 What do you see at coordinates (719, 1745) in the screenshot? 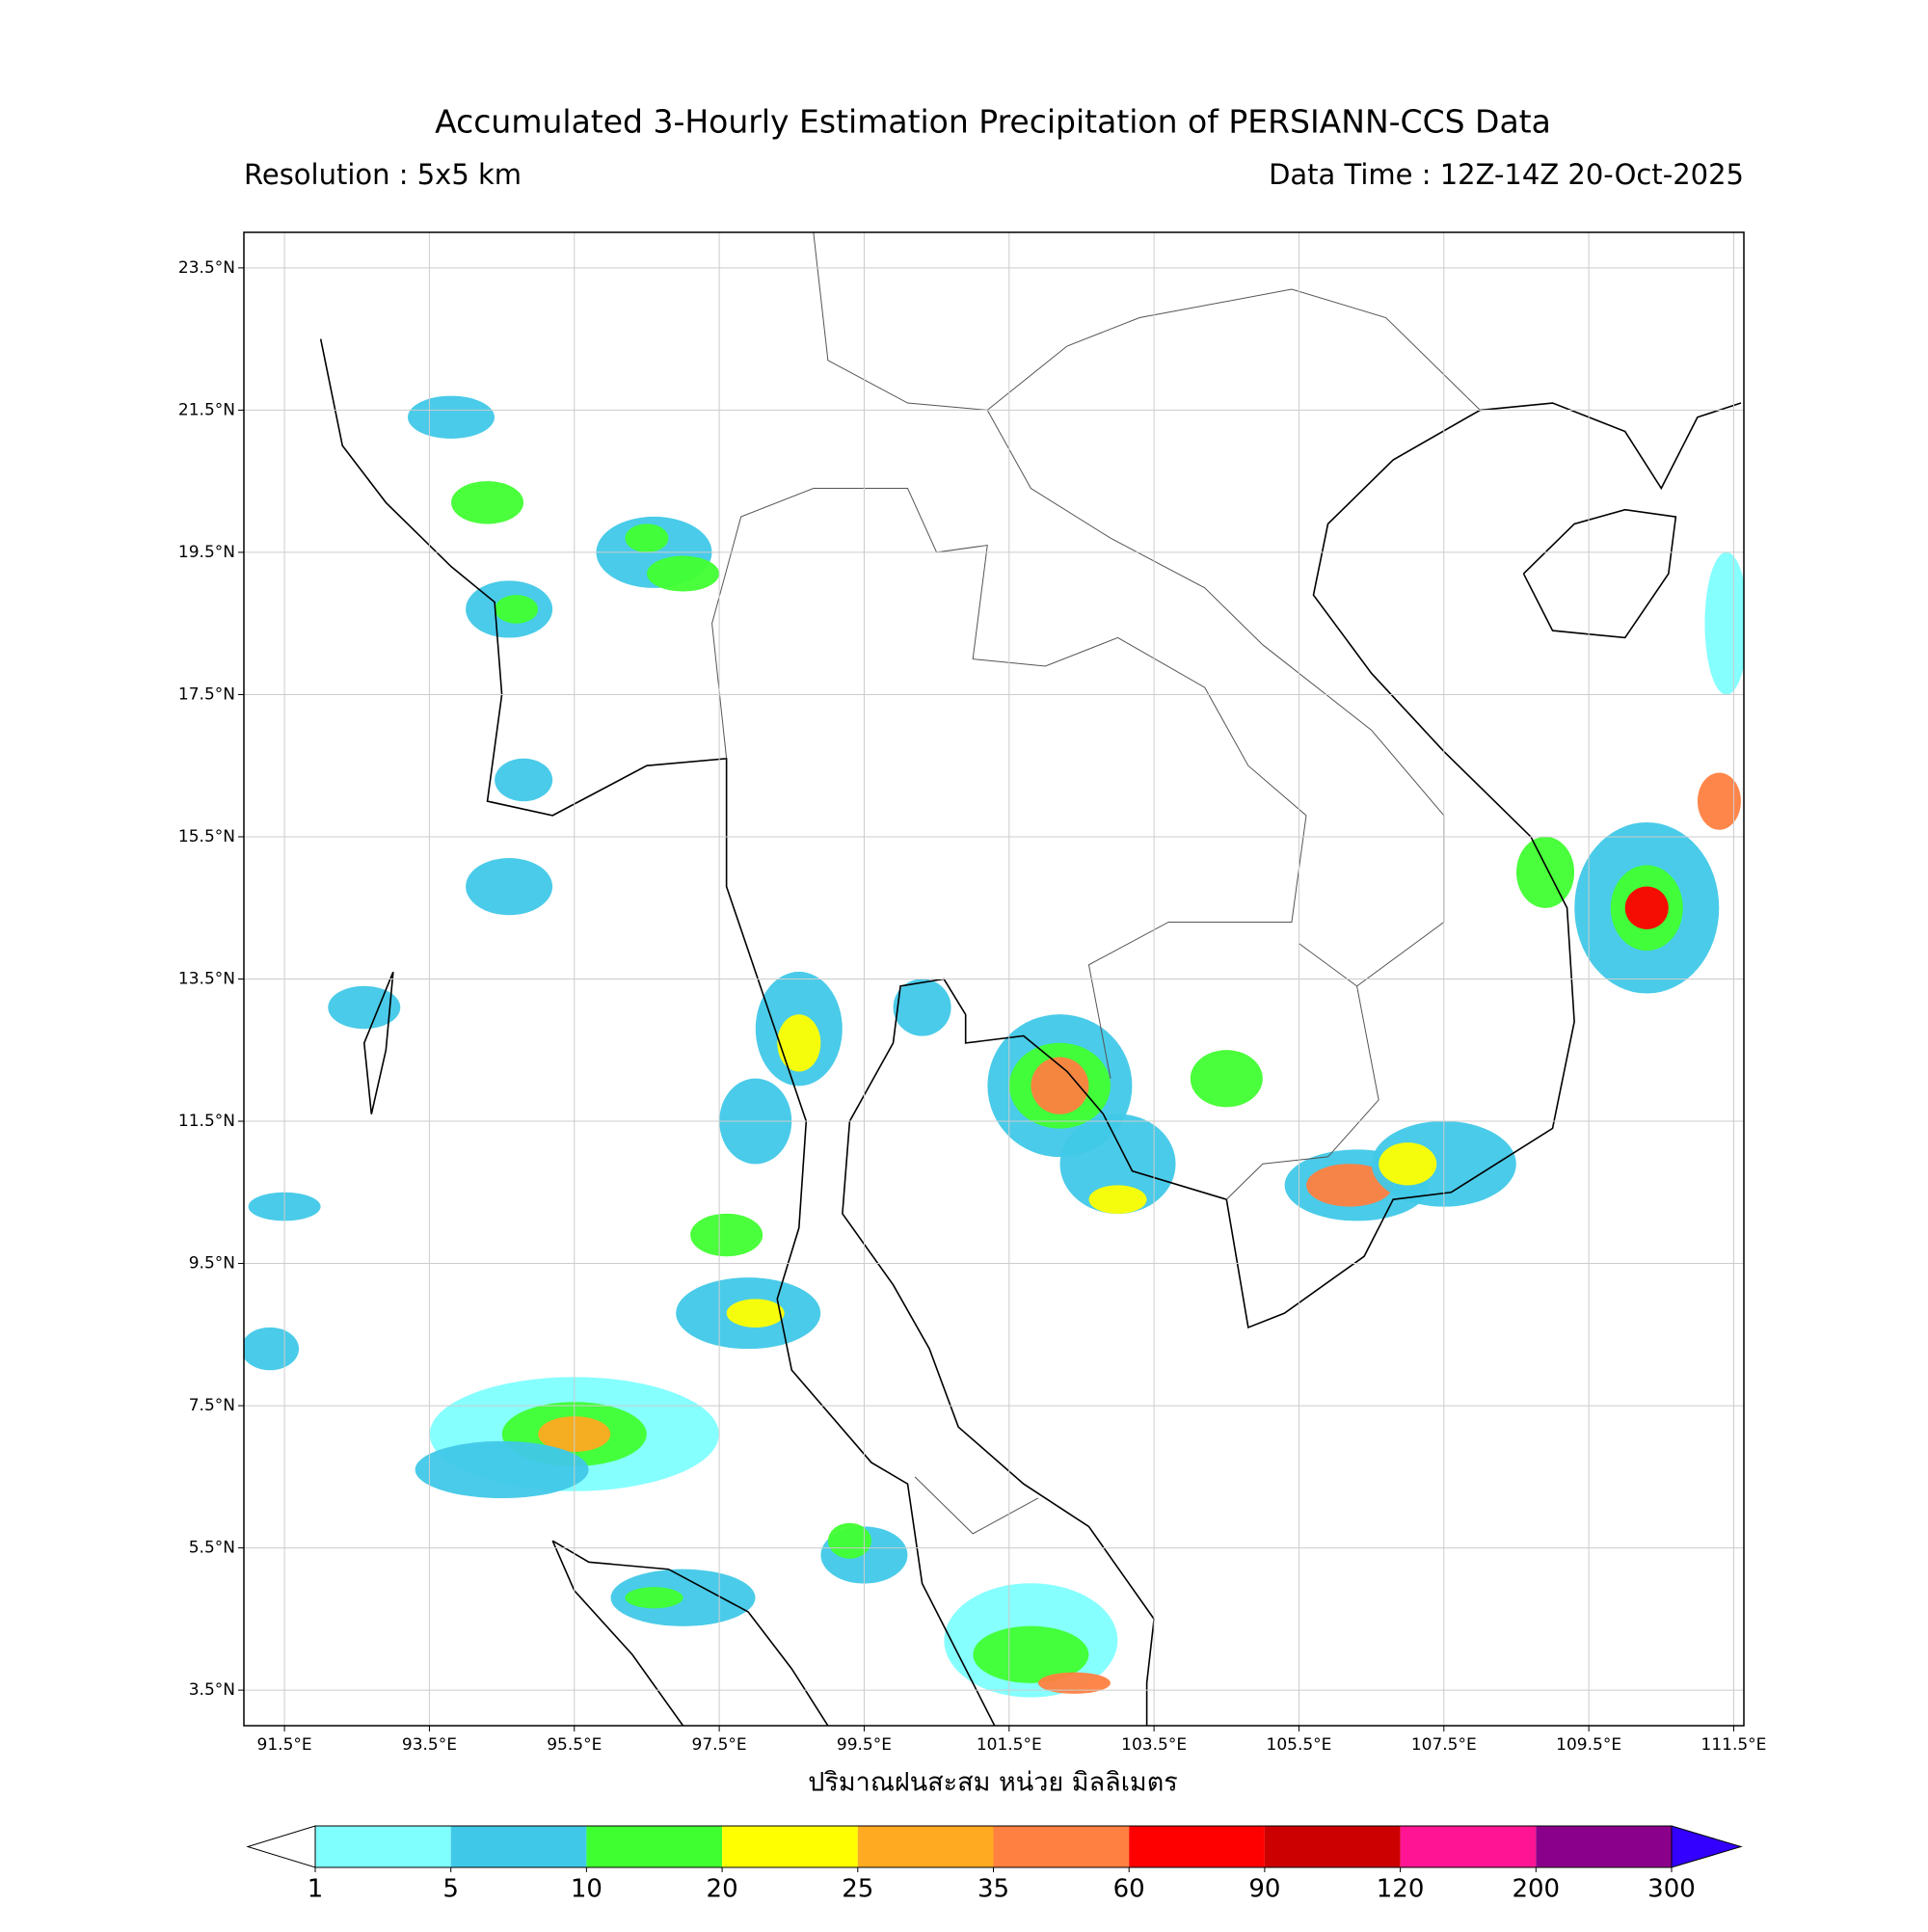
I see `x-tick-label: 97.5°E` at bounding box center [719, 1745].